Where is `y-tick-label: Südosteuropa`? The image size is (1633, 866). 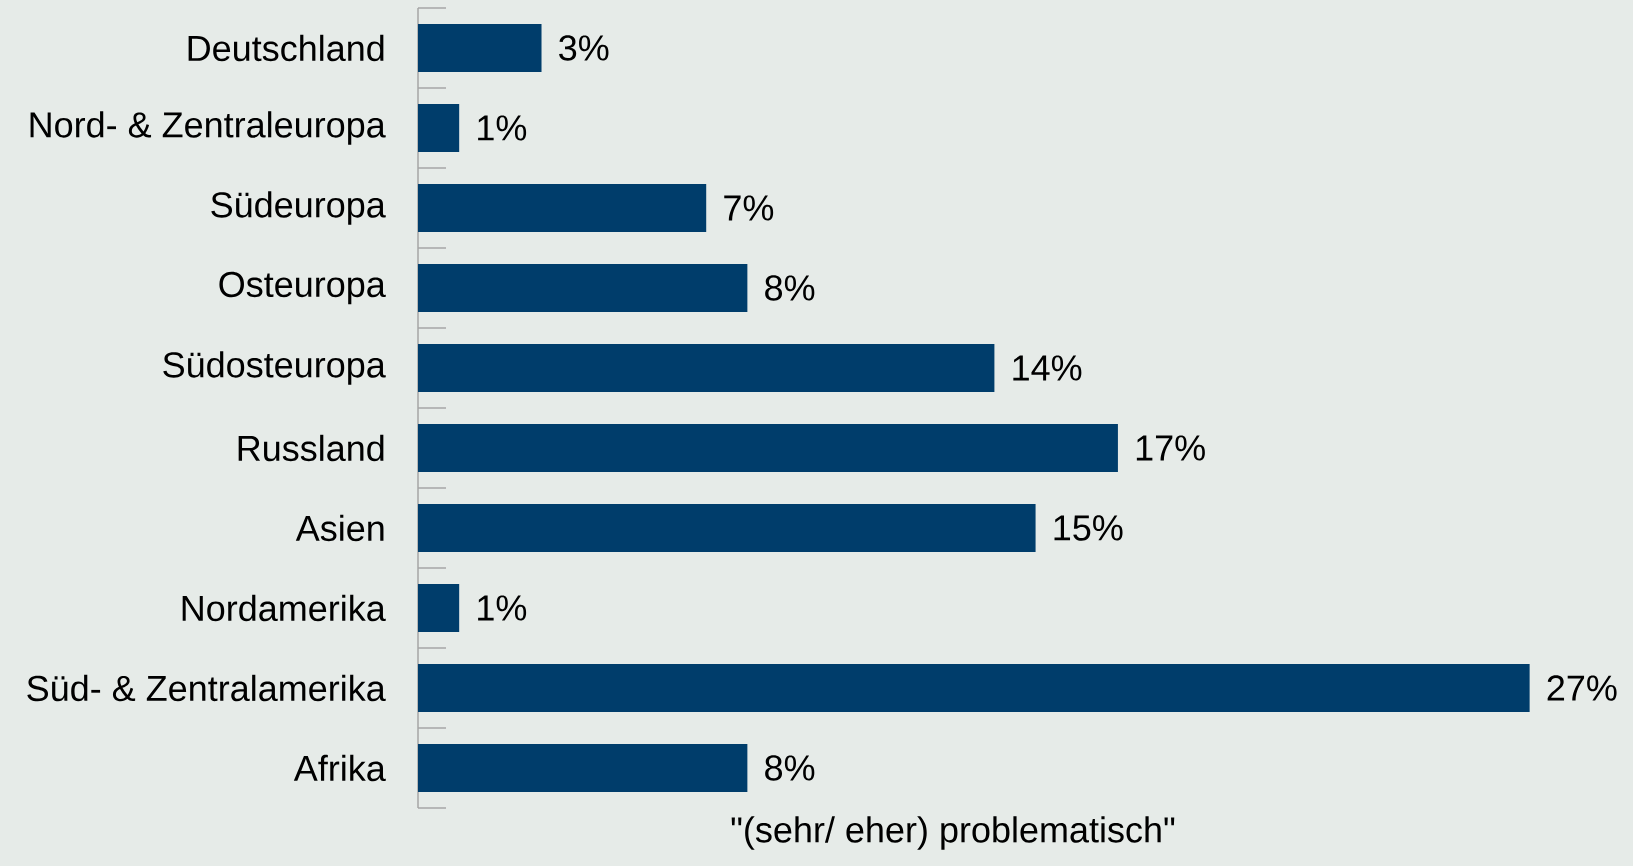
y-tick-label: Südosteuropa is located at coordinates (274, 368).